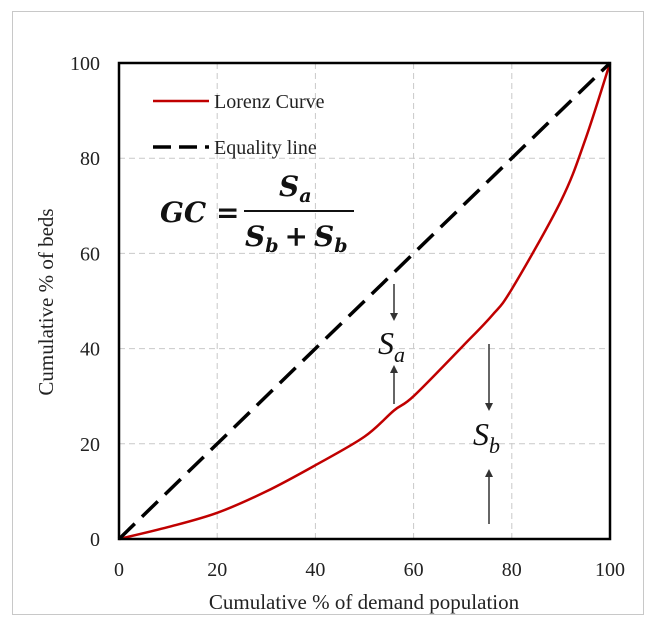  What do you see at coordinates (265, 148) in the screenshot?
I see `legend-label-equality: Equality line` at bounding box center [265, 148].